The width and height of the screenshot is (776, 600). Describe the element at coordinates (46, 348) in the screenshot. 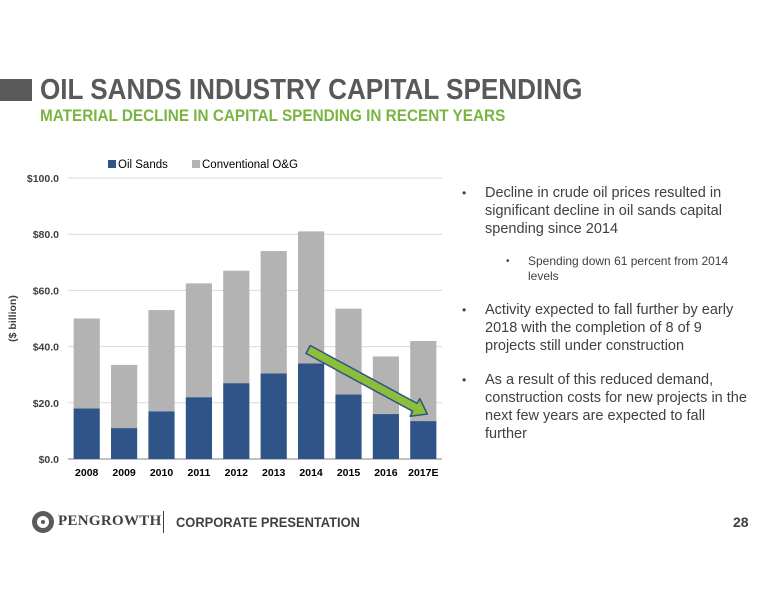

I see `y-tick-label: $40.0` at that location.